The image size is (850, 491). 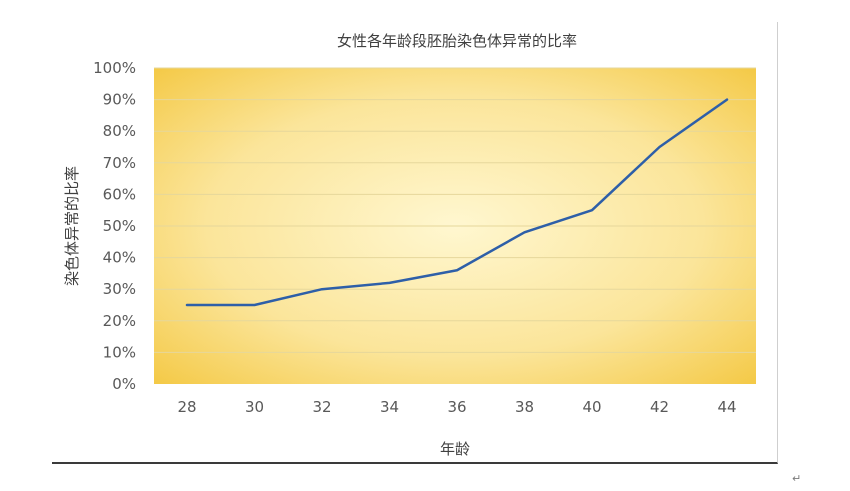 What do you see at coordinates (186, 407) in the screenshot?
I see `x-tick-label: 28` at bounding box center [186, 407].